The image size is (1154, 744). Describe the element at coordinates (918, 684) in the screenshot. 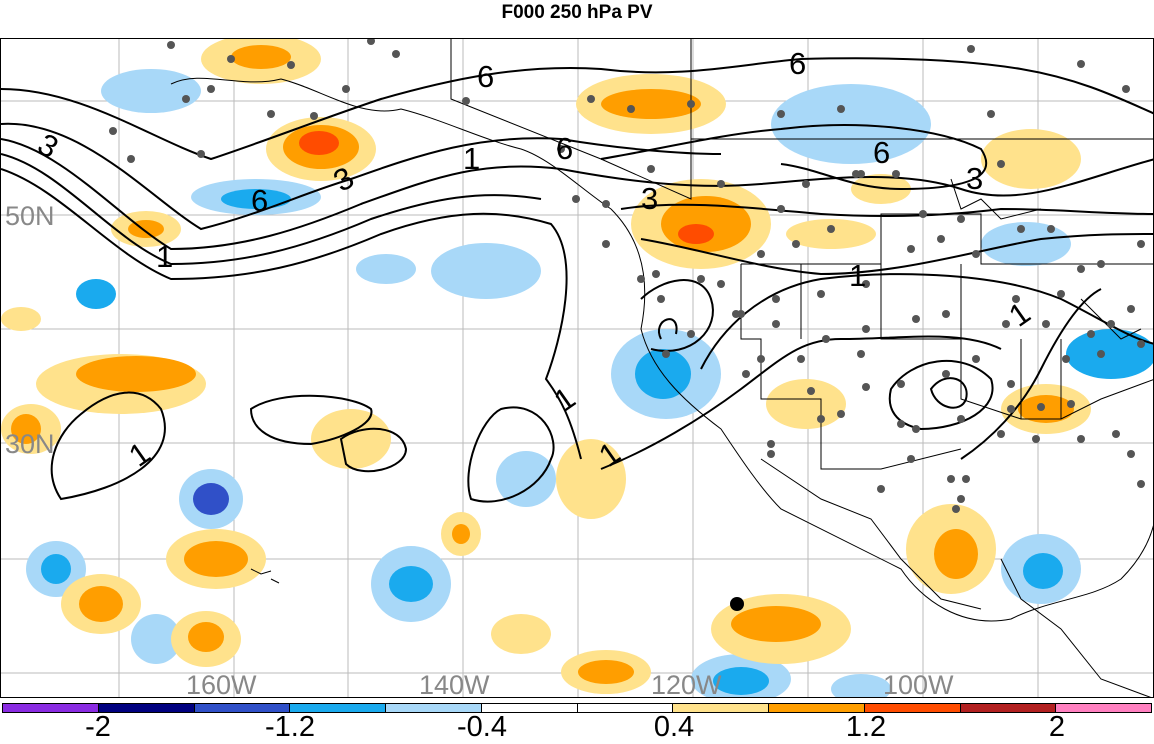

I see `lon-label-100w: 100W` at that location.